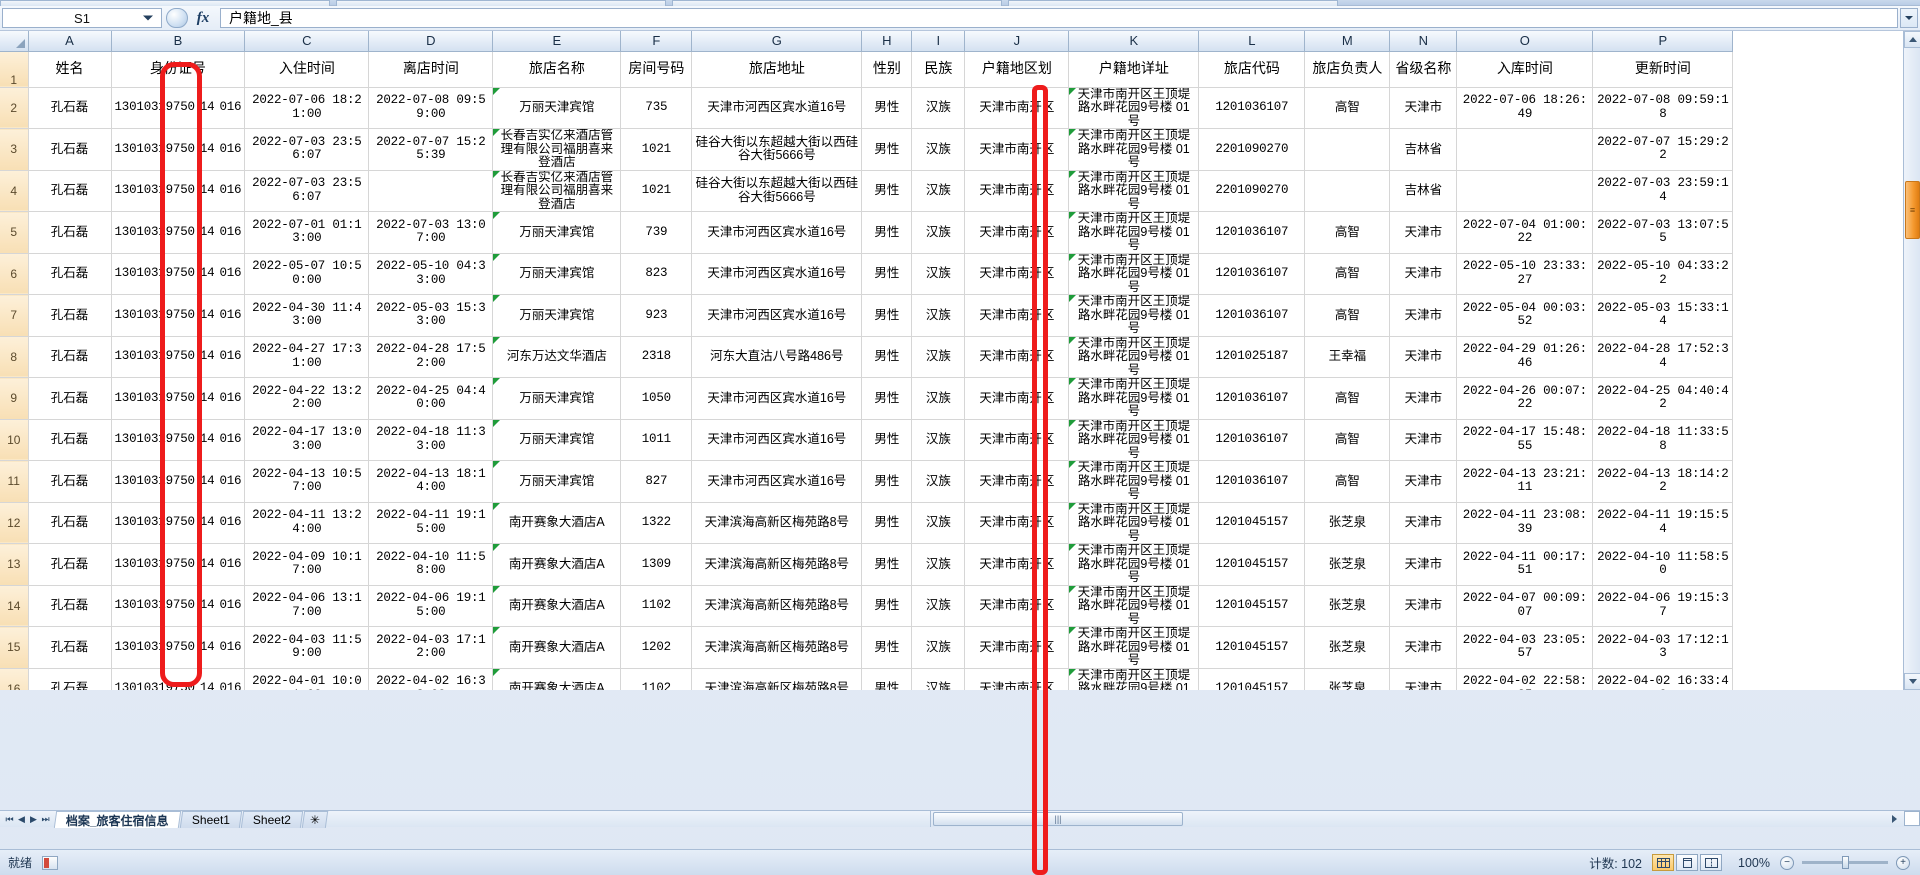 The height and width of the screenshot is (875, 1920). I want to click on cell-checkout-time: 2022-04-18 11:33:00, so click(431, 440).